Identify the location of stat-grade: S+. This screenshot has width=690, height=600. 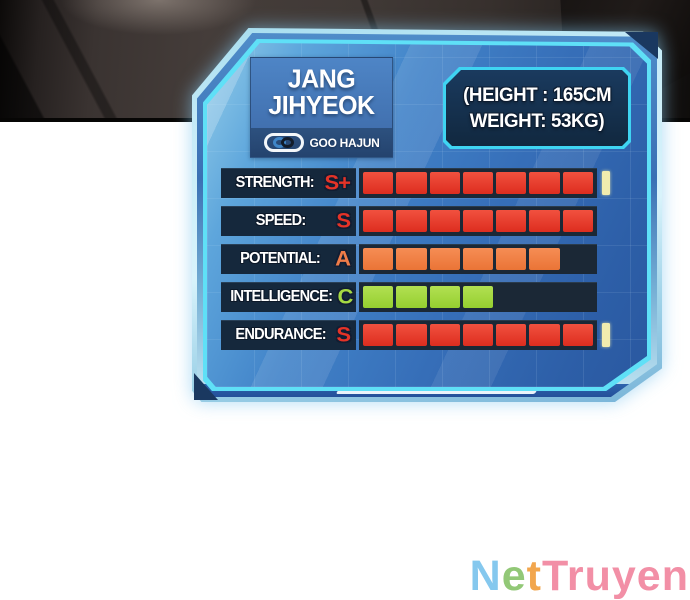
(337, 182).